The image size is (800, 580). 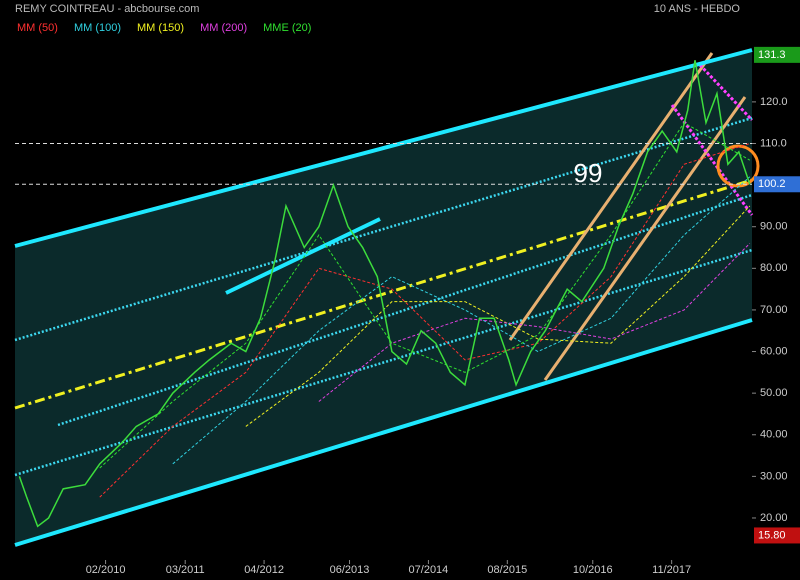 I want to click on x-tick-label: 08/2015, so click(x=507, y=570).